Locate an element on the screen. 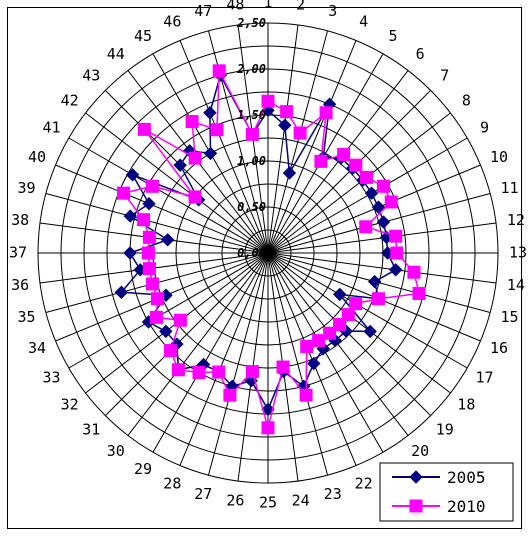  category-label-31: 31 is located at coordinates (91, 429).